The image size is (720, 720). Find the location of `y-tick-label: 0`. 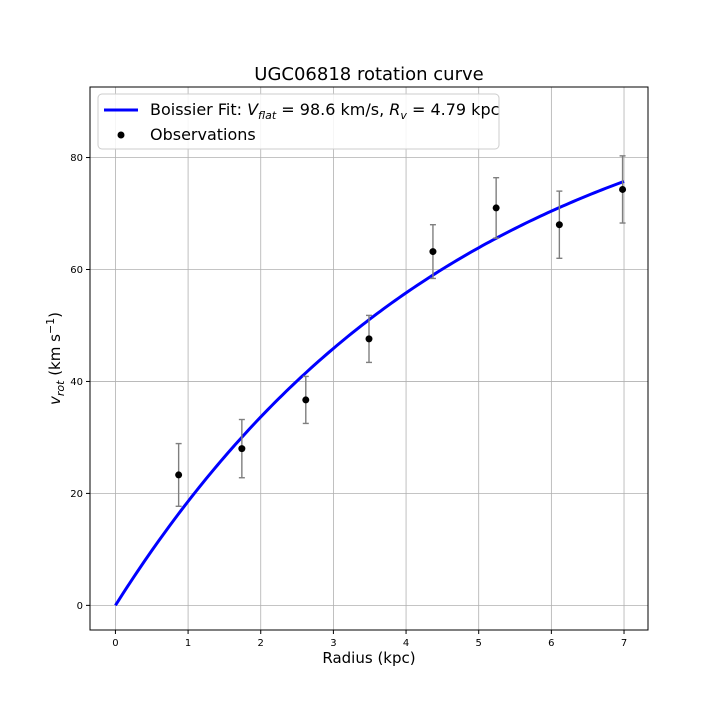

y-tick-label: 0 is located at coordinates (80, 606).